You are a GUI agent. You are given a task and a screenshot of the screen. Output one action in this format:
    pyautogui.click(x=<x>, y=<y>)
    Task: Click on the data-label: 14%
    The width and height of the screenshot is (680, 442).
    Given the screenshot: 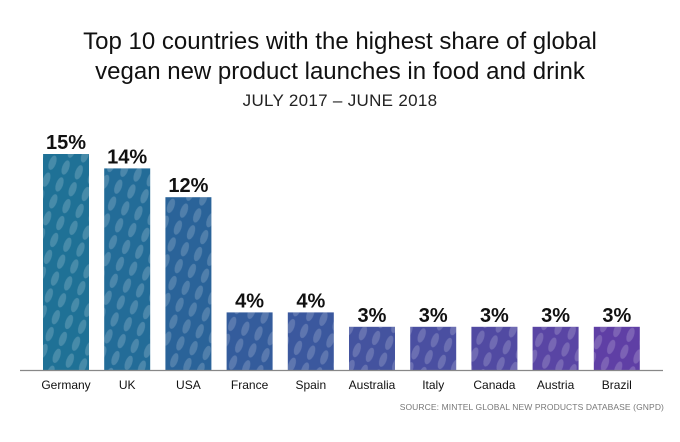 What is the action you would take?
    pyautogui.click(x=127, y=157)
    